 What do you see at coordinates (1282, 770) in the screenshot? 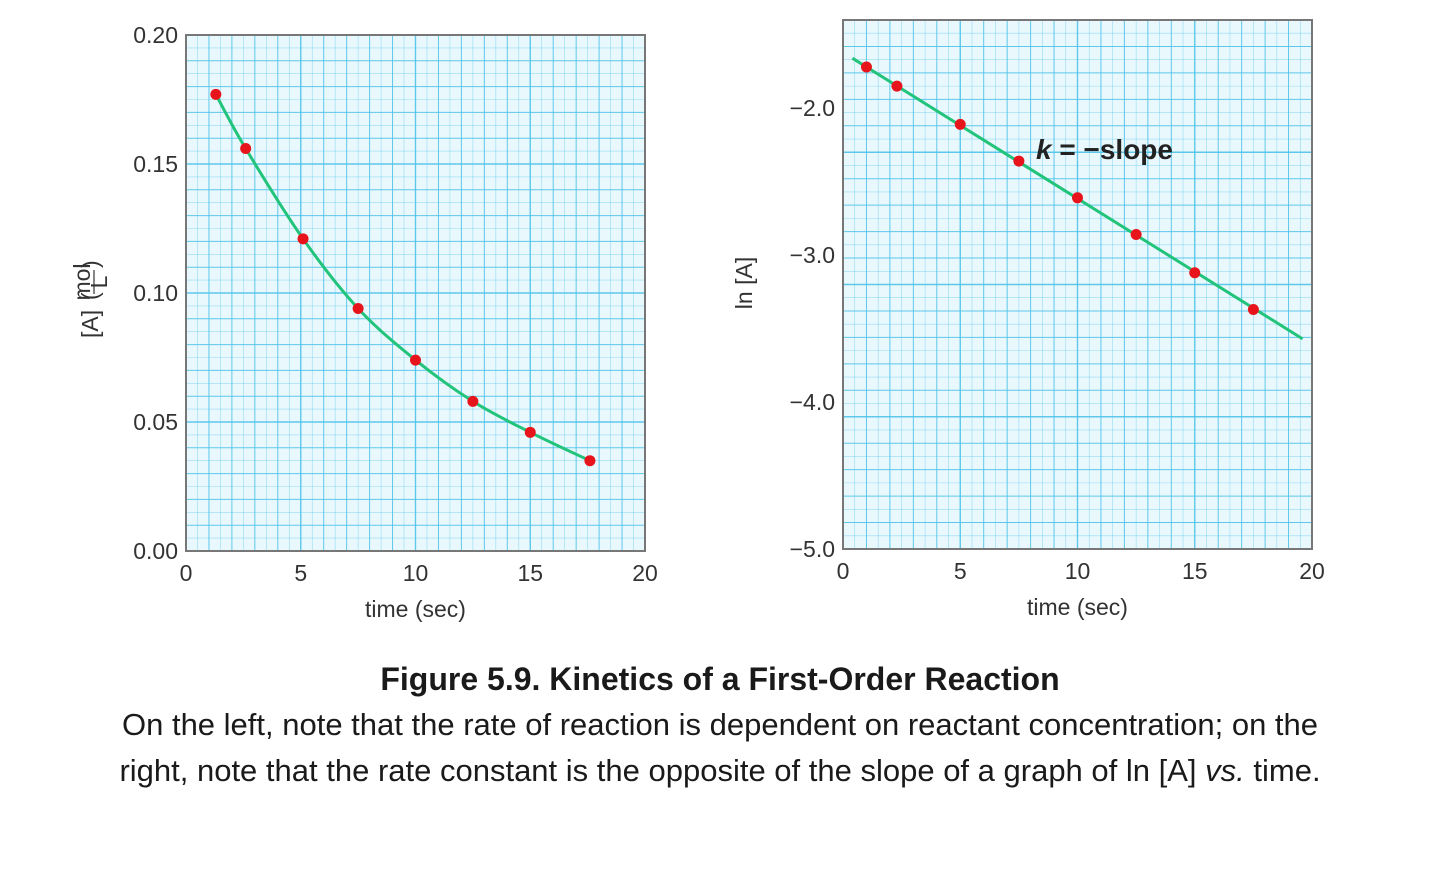
I see `caption-body-part2: time.` at bounding box center [1282, 770].